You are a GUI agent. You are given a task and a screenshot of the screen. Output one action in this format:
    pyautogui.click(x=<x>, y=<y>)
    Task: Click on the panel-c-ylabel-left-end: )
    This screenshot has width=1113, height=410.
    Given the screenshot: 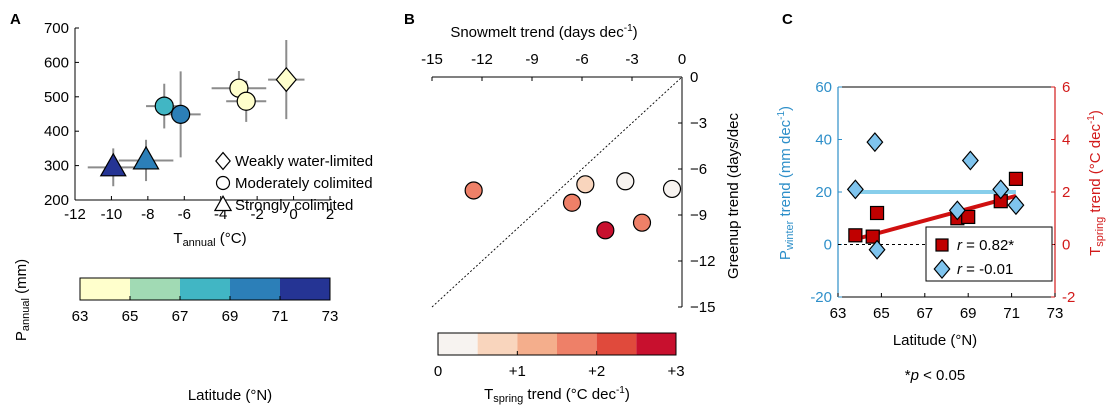 What is the action you would take?
    pyautogui.click(x=785, y=108)
    